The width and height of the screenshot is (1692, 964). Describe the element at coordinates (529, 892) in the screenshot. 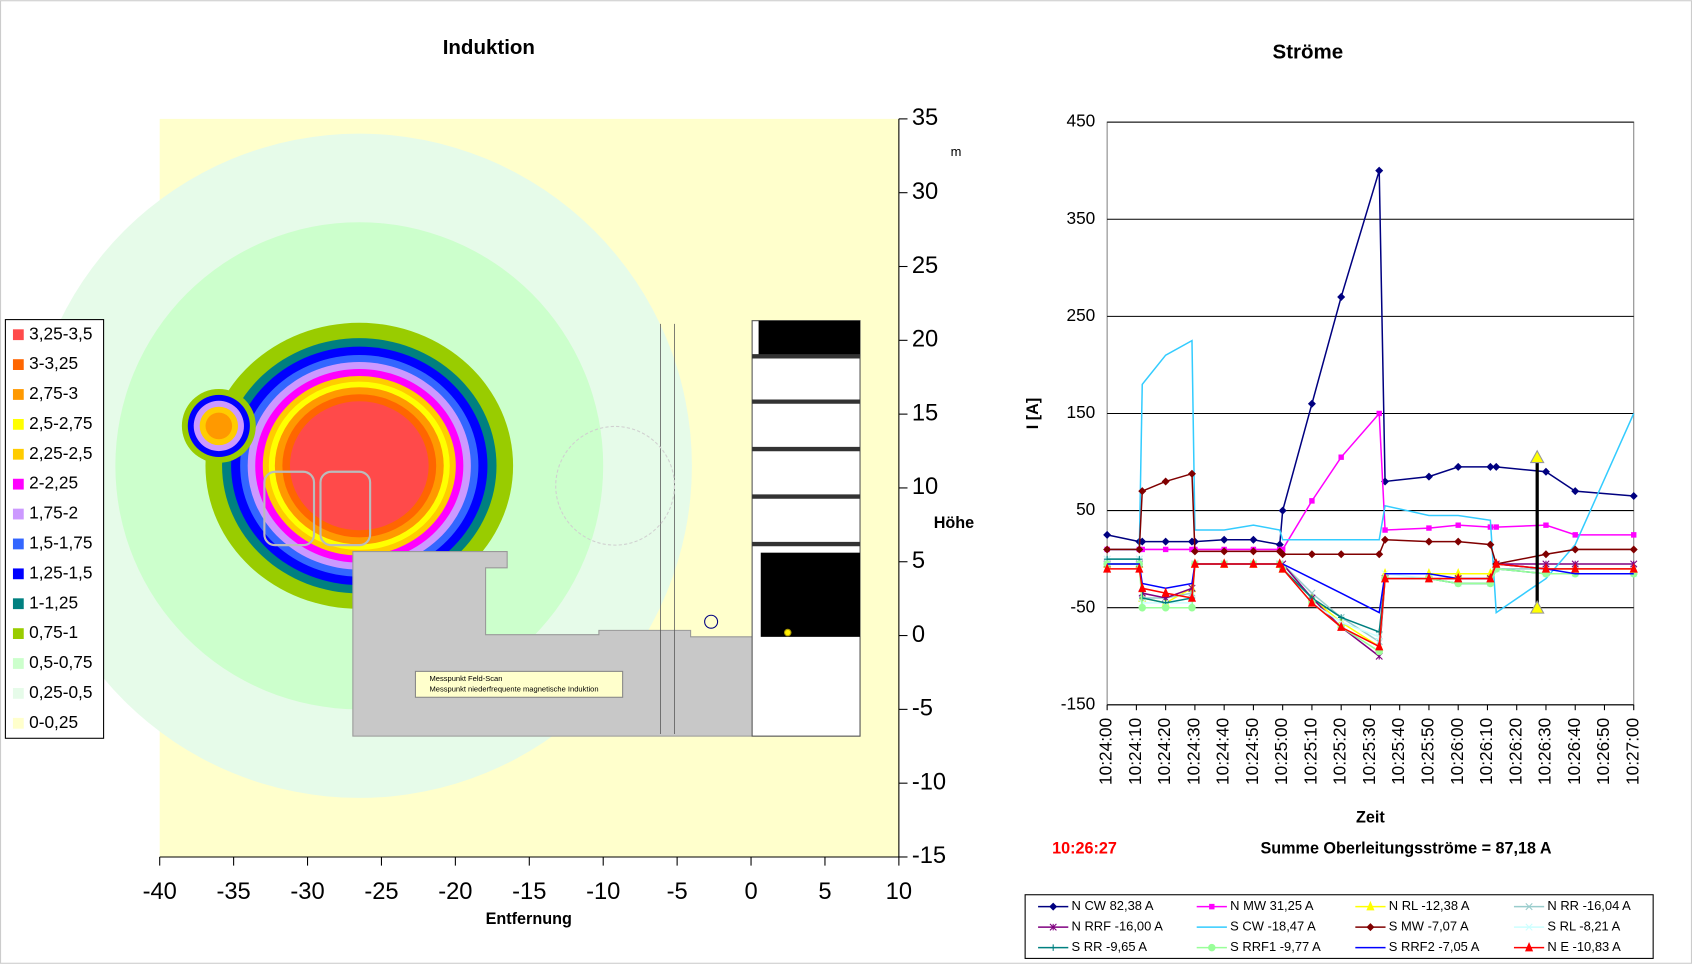

I see `x-tick-label: -15` at that location.